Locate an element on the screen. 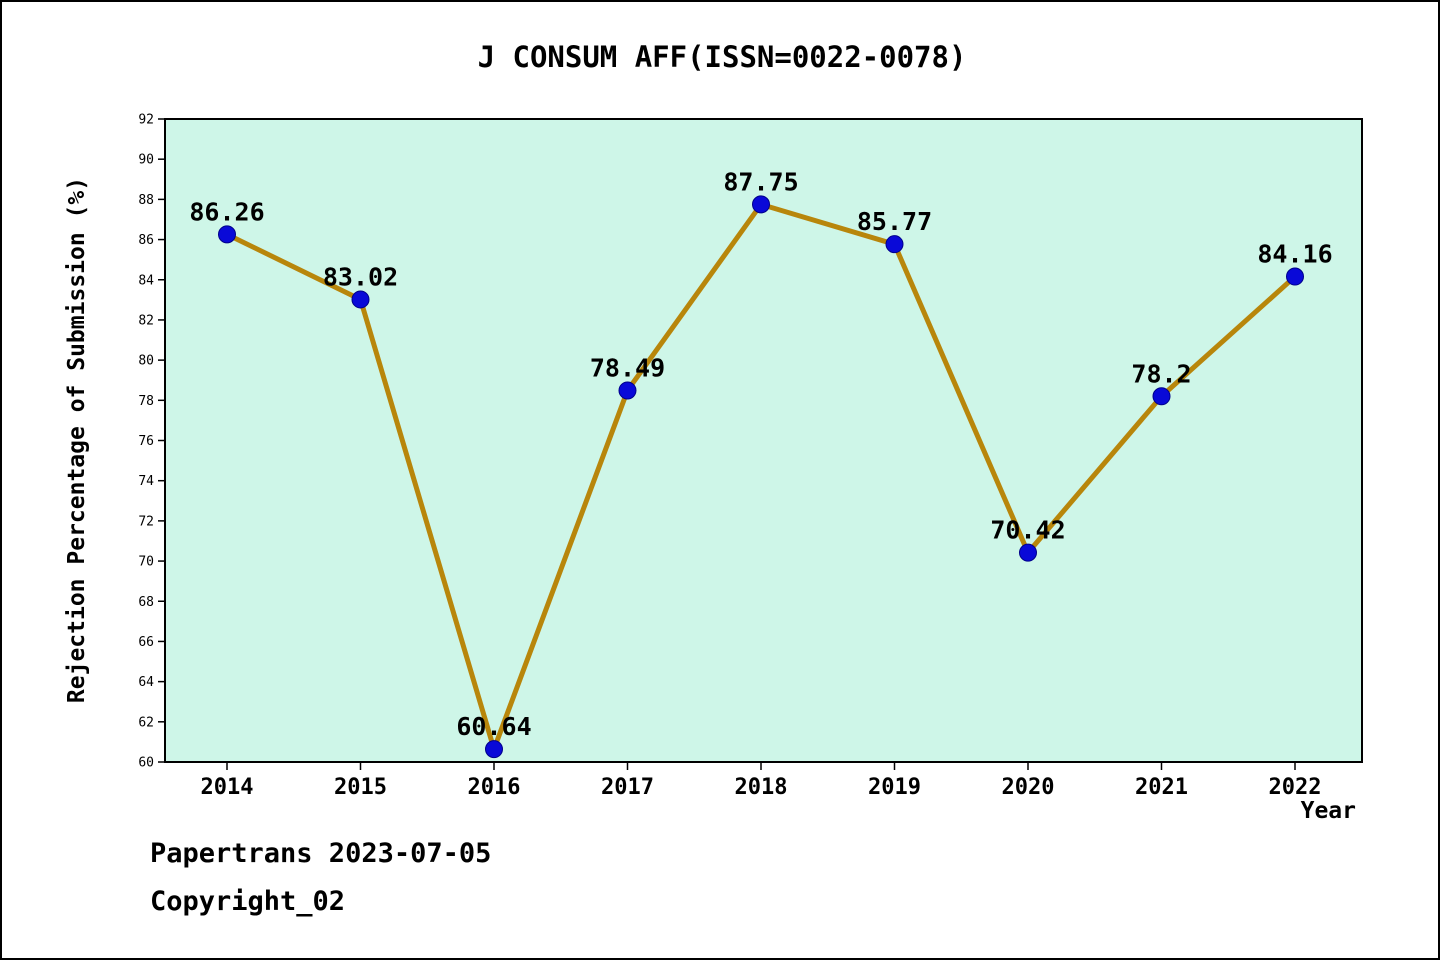 The image size is (1440, 960). y-tick-label: 88 is located at coordinates (146, 200).